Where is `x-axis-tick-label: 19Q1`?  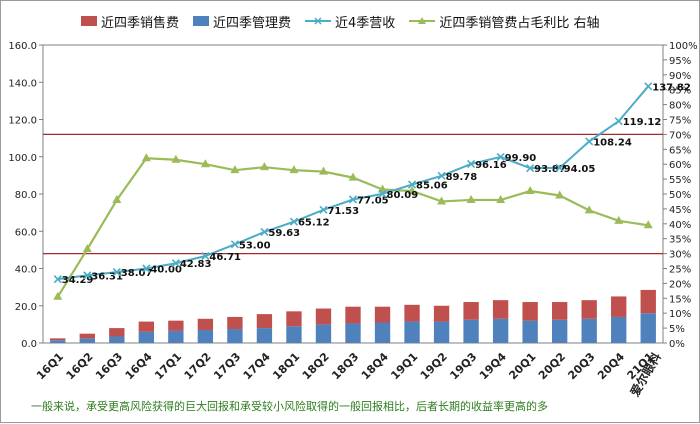
x-axis-tick-label: 19Q1 is located at coordinates (404, 366).